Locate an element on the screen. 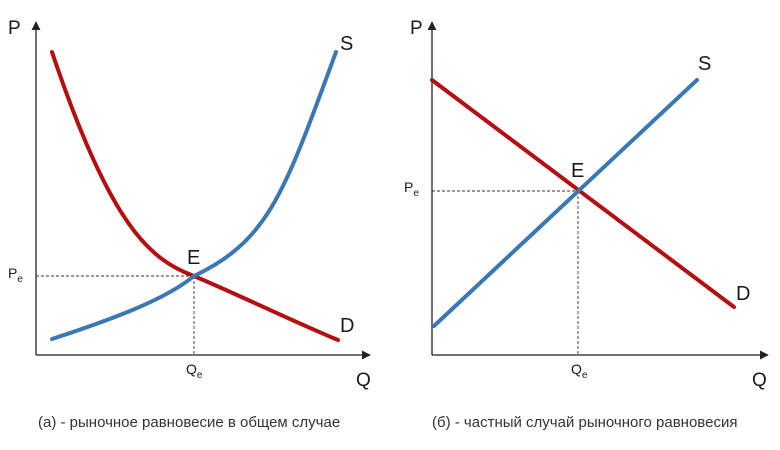  panel-b-x-axis-label: Q is located at coordinates (759, 380).